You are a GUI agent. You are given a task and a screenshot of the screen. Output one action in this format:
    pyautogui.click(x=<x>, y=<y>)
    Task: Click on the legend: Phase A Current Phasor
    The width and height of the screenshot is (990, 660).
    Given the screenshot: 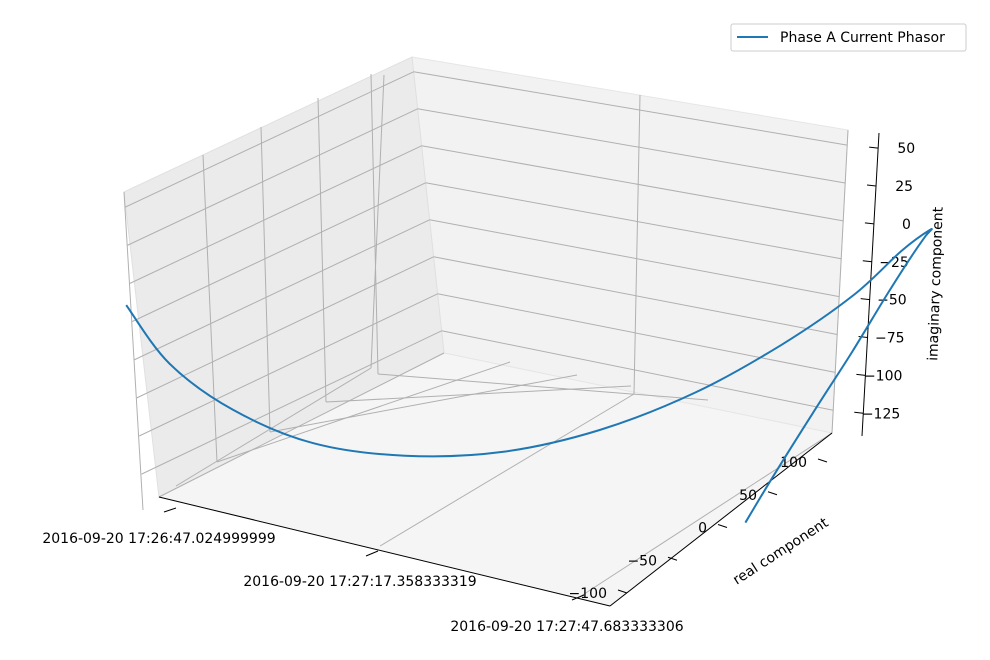 What is the action you would take?
    pyautogui.click(x=848, y=37)
    